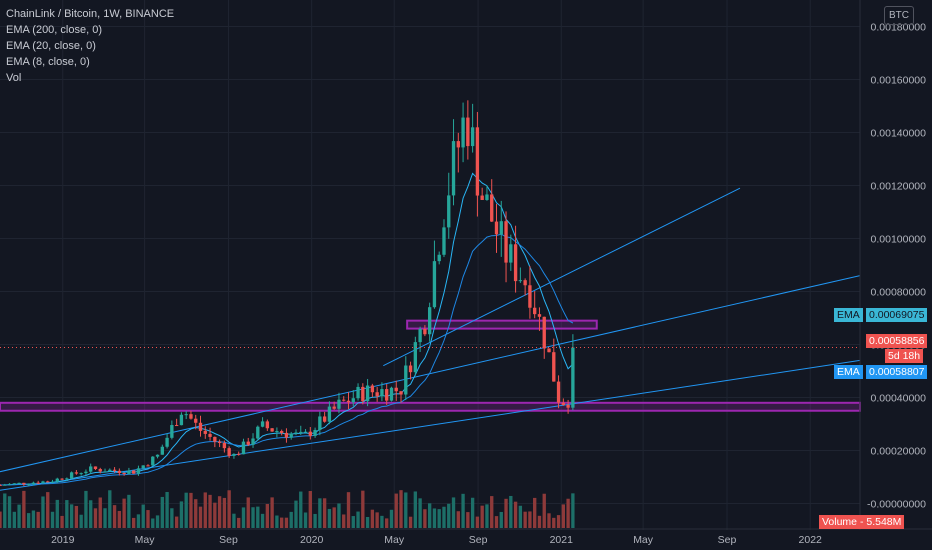  What do you see at coordinates (436, 540) in the screenshot?
I see `time-axis: 2019 May Sep 2020 May Sep 2021 May Sep 2022` at bounding box center [436, 540].